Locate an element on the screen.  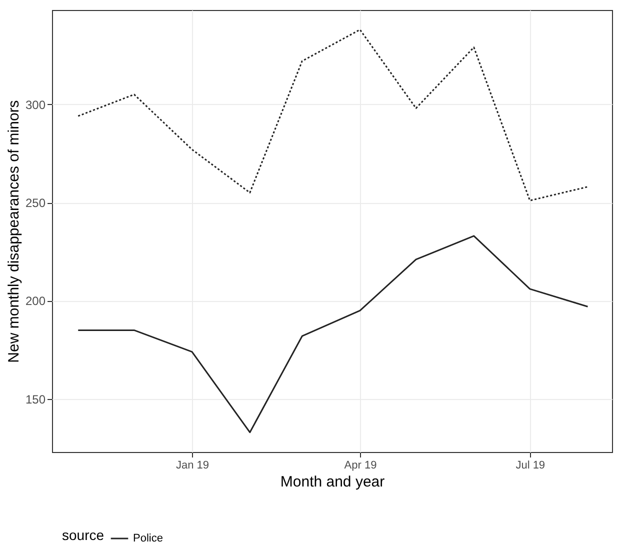
legend-label: Police is located at coordinates (148, 538).